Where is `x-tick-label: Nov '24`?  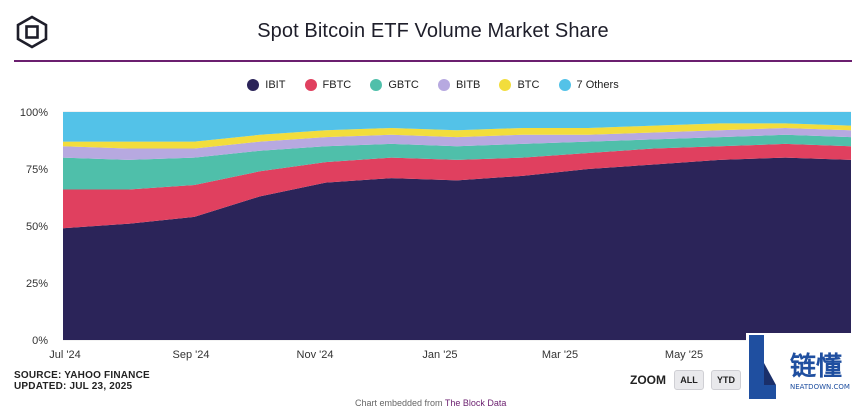 x-tick-label: Nov '24 is located at coordinates (315, 355).